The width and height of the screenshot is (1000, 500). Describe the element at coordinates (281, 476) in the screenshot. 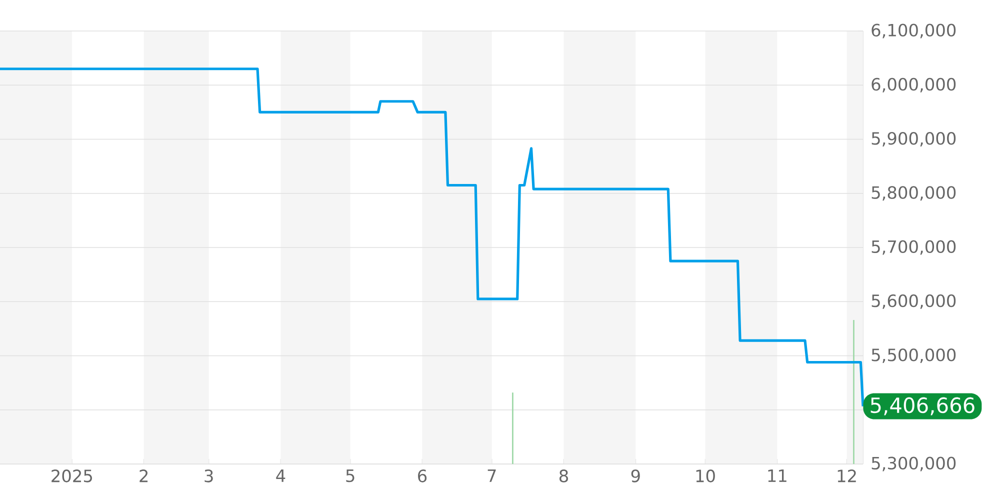

I see `x-tick-label: 4` at that location.